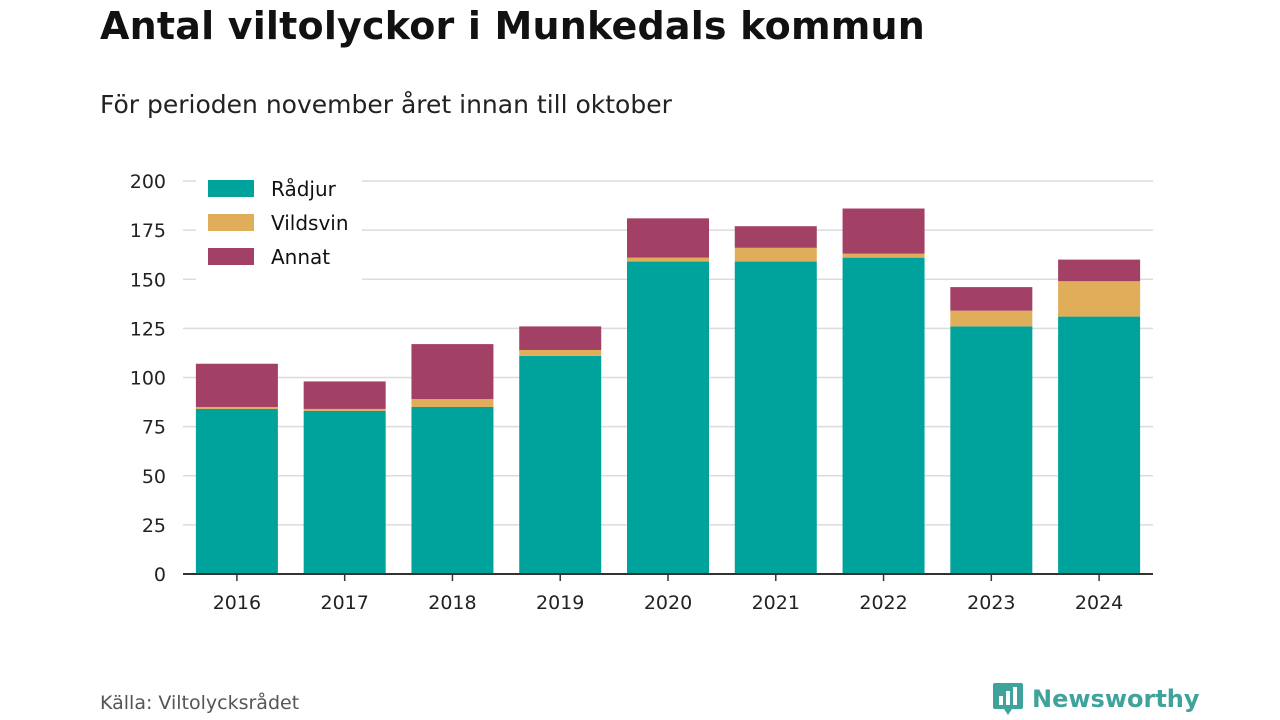 This screenshot has width=1280, height=720. Describe the element at coordinates (154, 526) in the screenshot. I see `y-tick-label: 25` at that location.